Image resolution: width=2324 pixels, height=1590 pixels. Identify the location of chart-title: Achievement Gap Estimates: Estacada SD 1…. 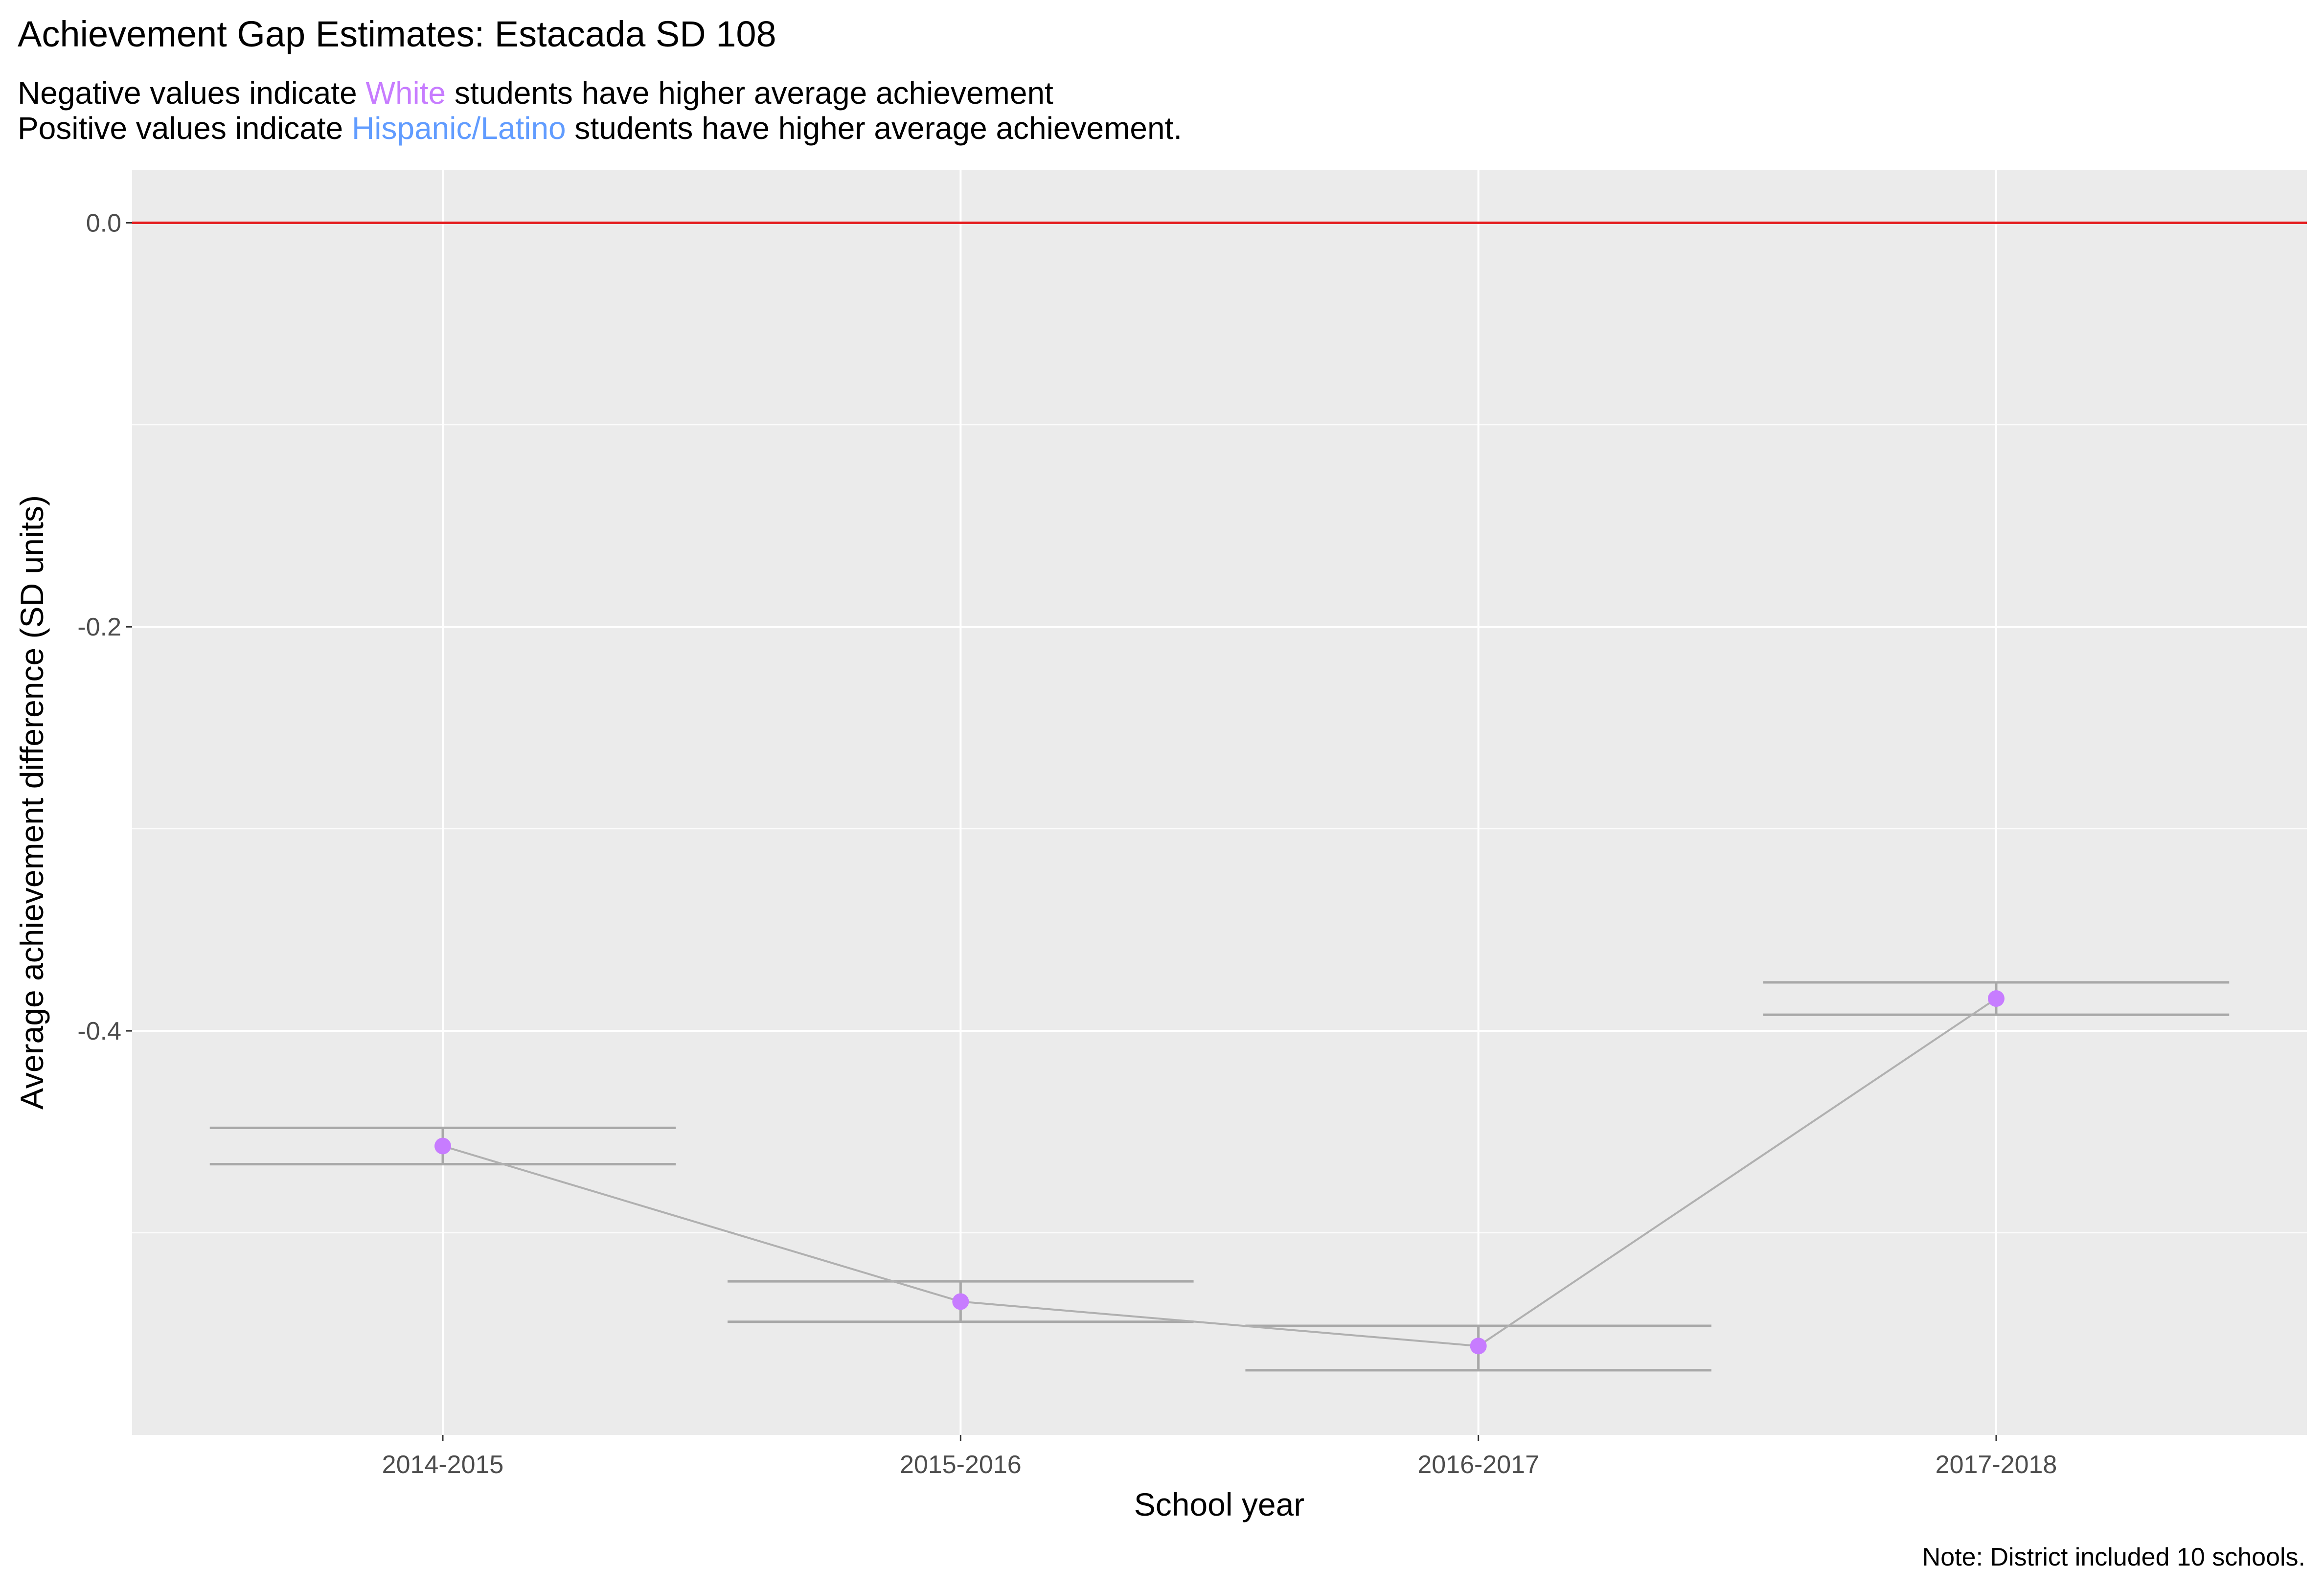
(397, 34).